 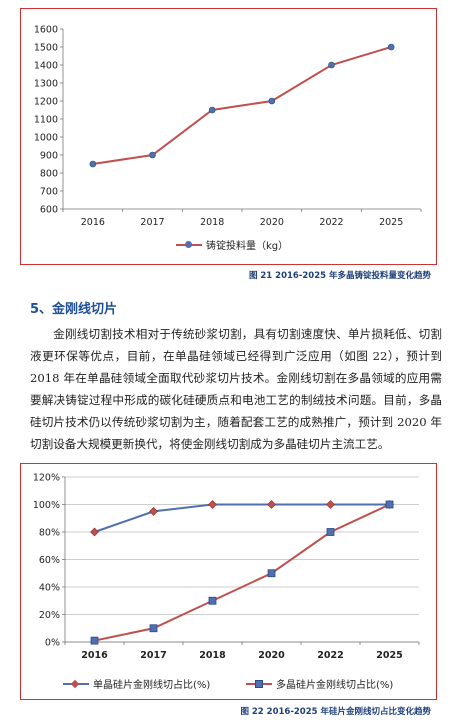 I want to click on figure-21-legend: 铸锭投料量（kg）, so click(x=232, y=244).